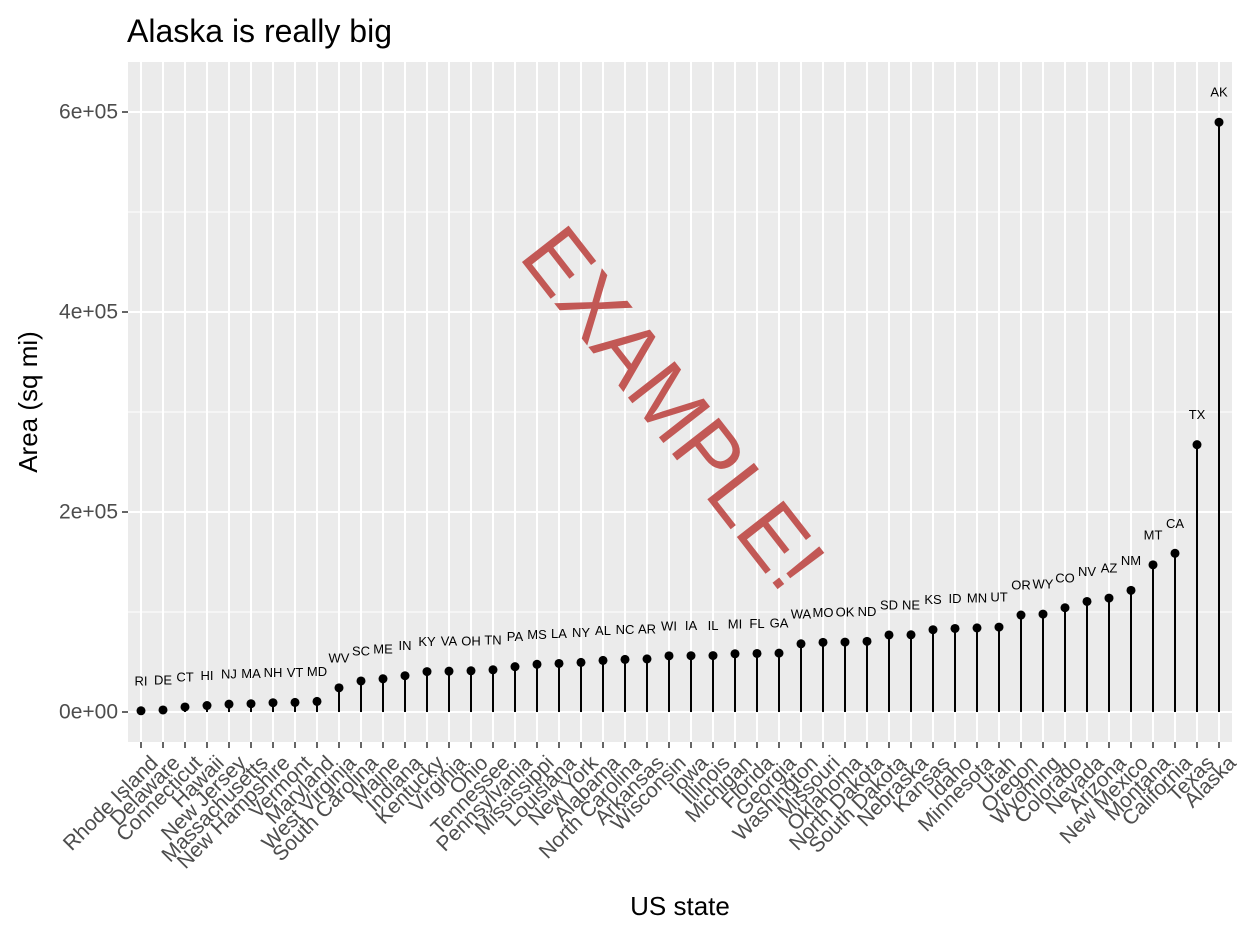 The height and width of the screenshot is (936, 1248). What do you see at coordinates (625, 629) in the screenshot?
I see `point-label: NC` at bounding box center [625, 629].